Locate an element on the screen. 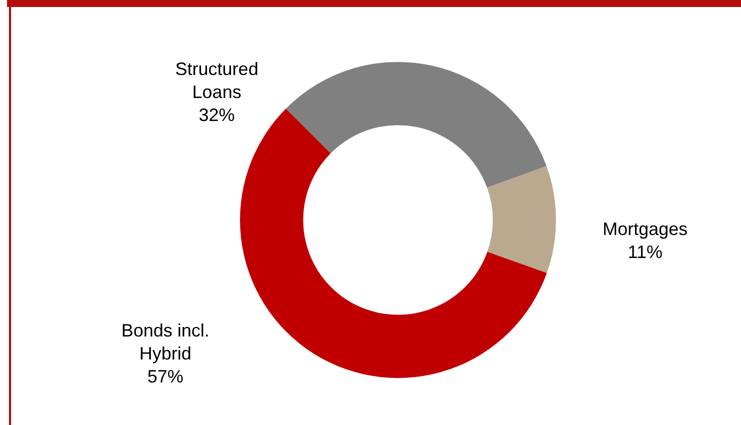 Image resolution: width=741 pixels, height=425 pixels. data-label: 32% is located at coordinates (216, 115).